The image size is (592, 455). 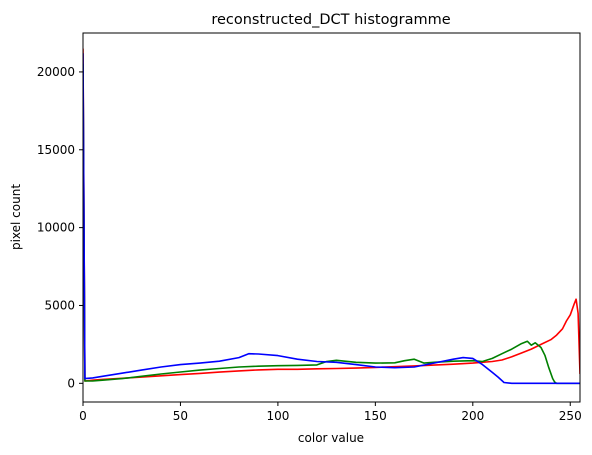 What do you see at coordinates (71, 383) in the screenshot?
I see `y-tick-label: 0` at bounding box center [71, 383].